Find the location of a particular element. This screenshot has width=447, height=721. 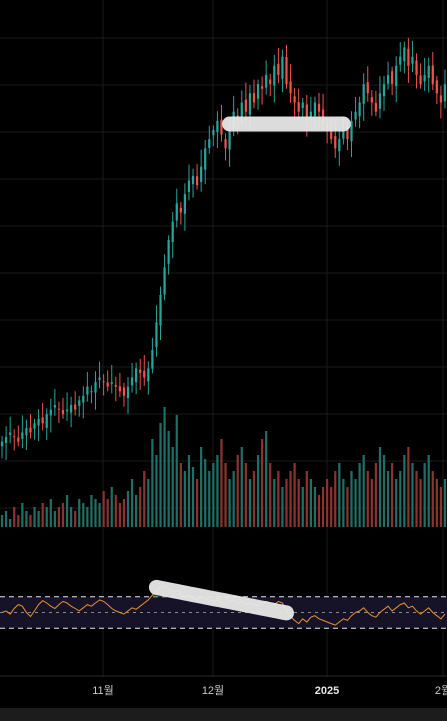

x-tick-label: 2월 is located at coordinates (441, 690).